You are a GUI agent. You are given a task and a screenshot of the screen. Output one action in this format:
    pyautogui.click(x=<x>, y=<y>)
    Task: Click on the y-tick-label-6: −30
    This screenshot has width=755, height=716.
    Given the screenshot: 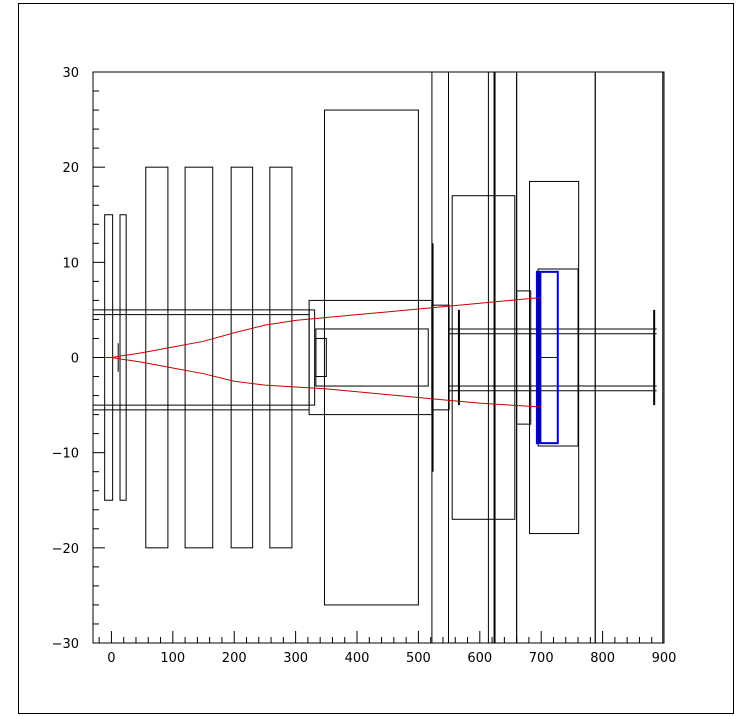 What is the action you would take?
    pyautogui.click(x=65, y=644)
    